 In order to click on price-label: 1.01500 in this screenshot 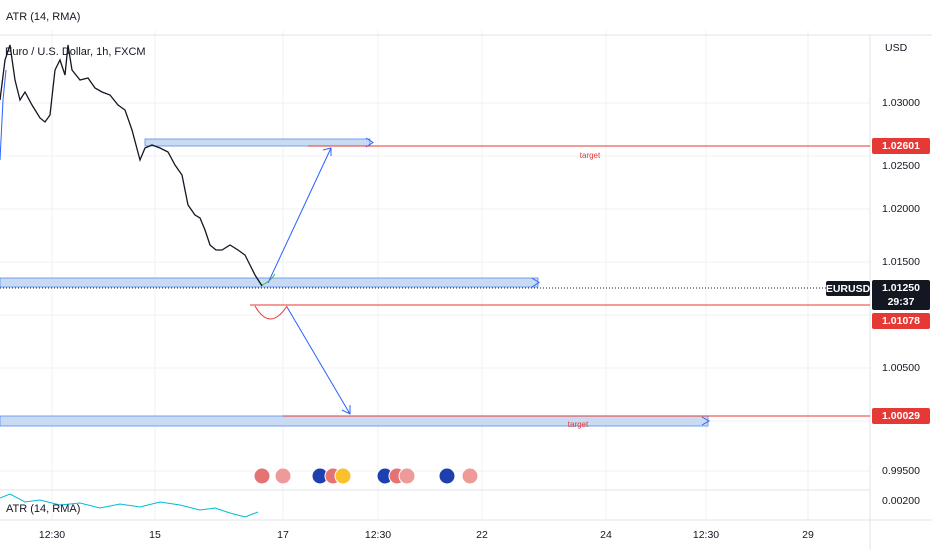, I will do `click(901, 262)`.